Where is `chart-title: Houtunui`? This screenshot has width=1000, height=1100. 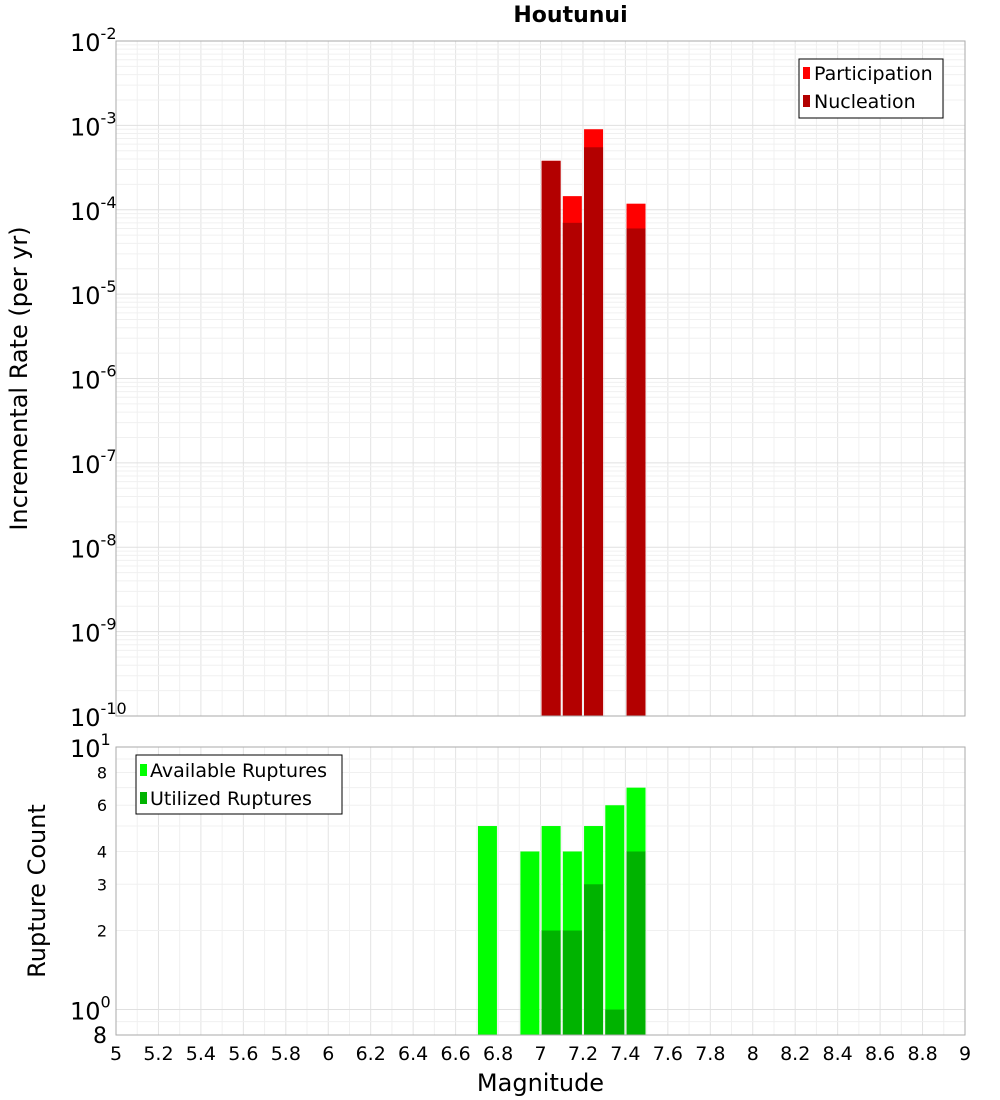
chart-title: Houtunui is located at coordinates (570, 15).